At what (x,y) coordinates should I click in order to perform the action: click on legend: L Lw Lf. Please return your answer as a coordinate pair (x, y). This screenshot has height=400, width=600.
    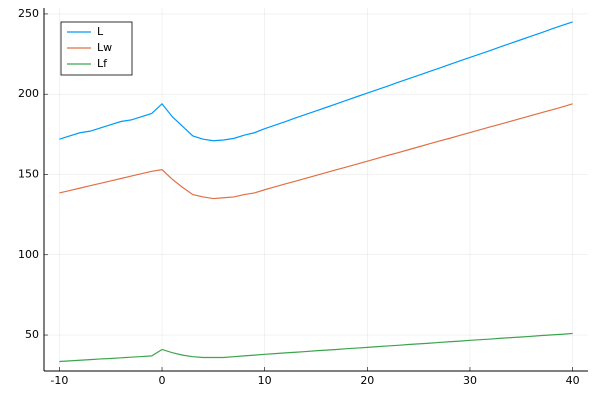
    Looking at the image, I should click on (96, 48).